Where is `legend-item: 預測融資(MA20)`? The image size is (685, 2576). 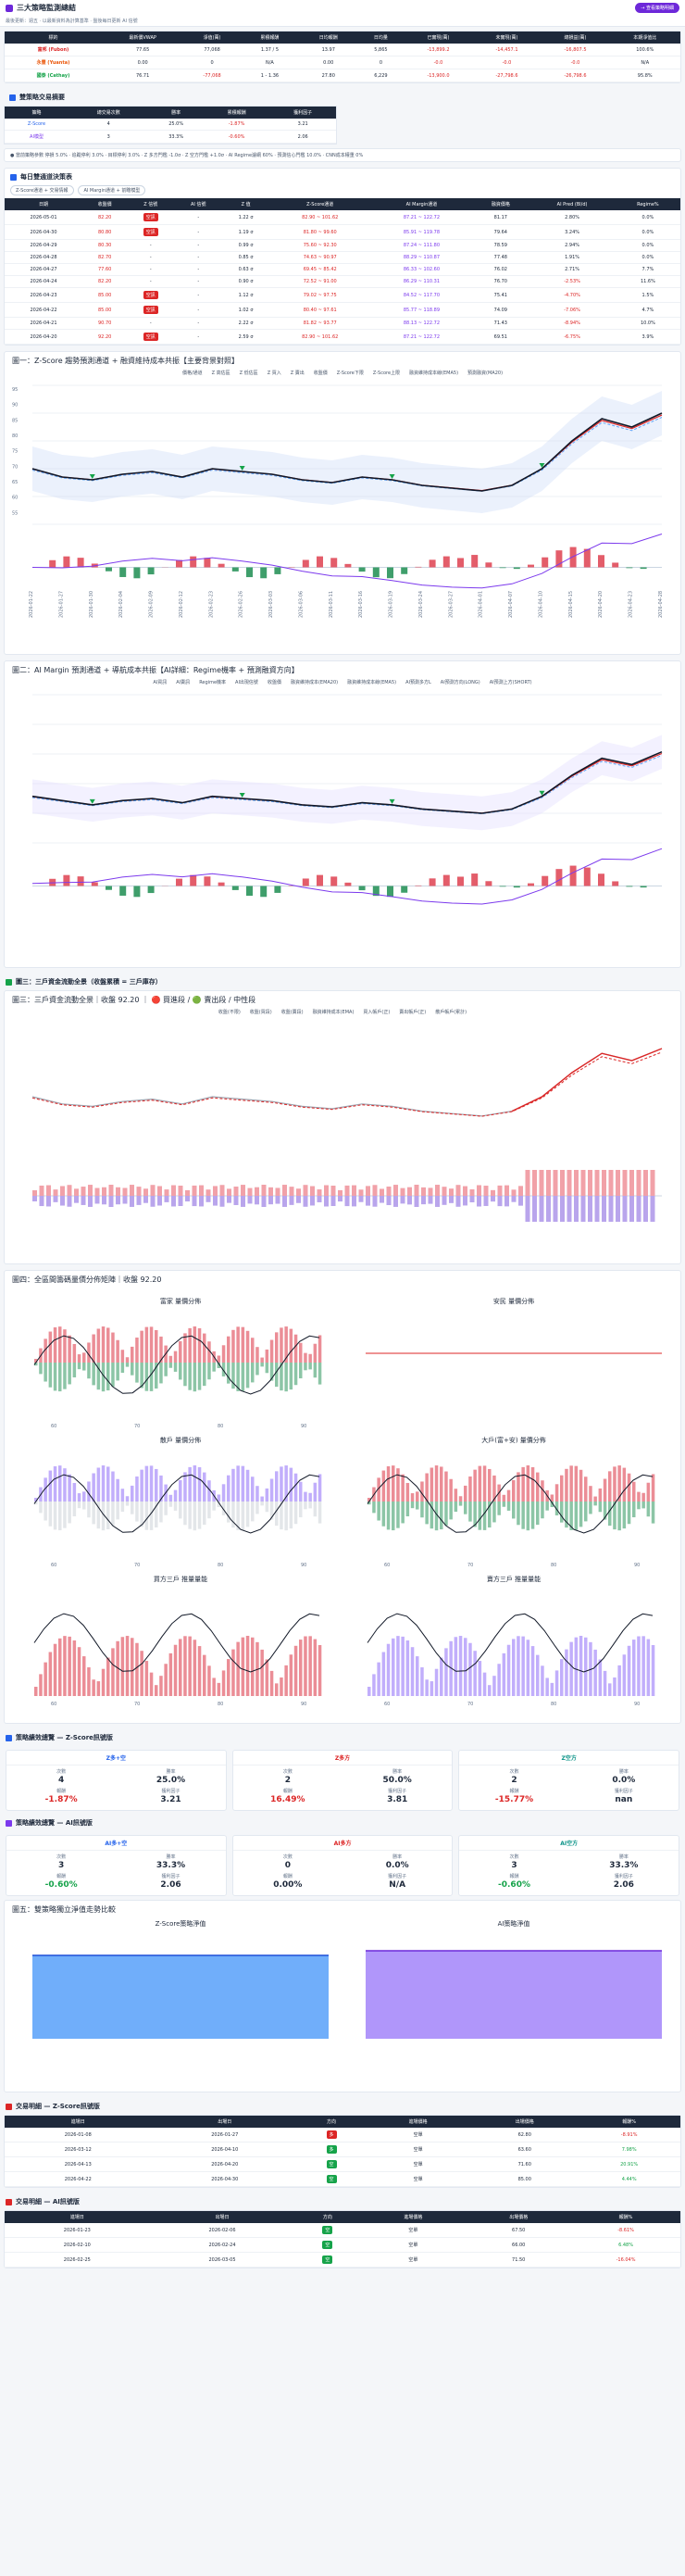 legend-item: 預測融資(MA20) is located at coordinates (485, 373).